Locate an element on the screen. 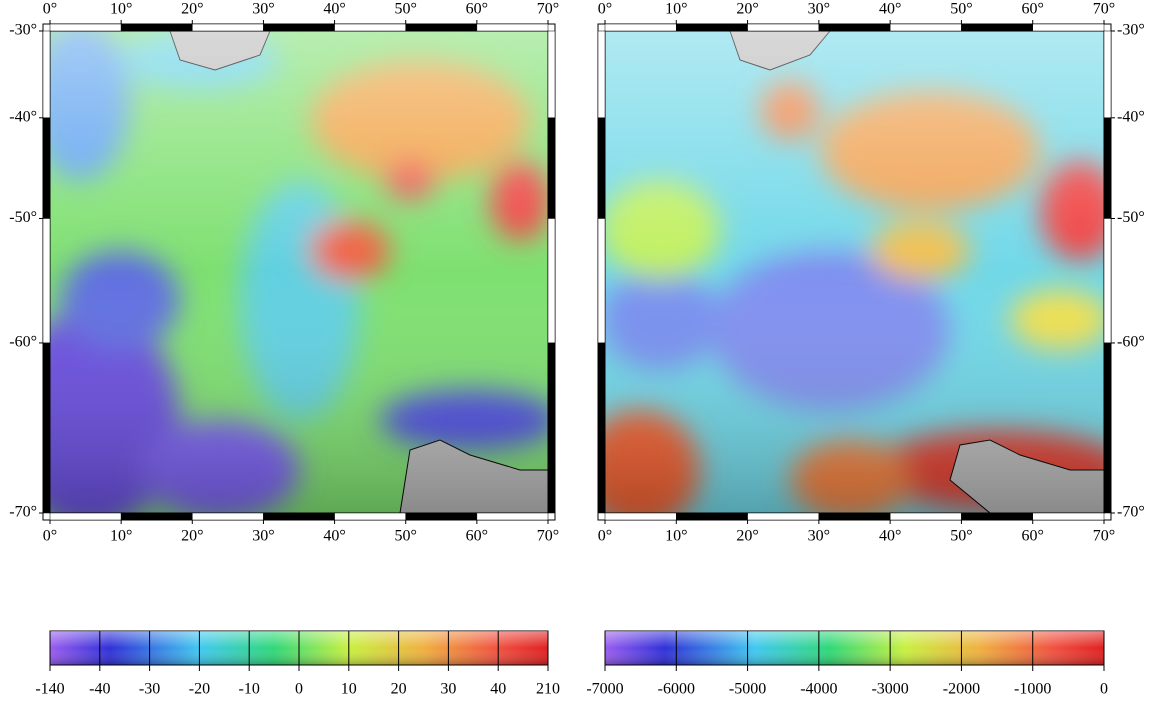  colorbar-label: 20 is located at coordinates (399, 689).